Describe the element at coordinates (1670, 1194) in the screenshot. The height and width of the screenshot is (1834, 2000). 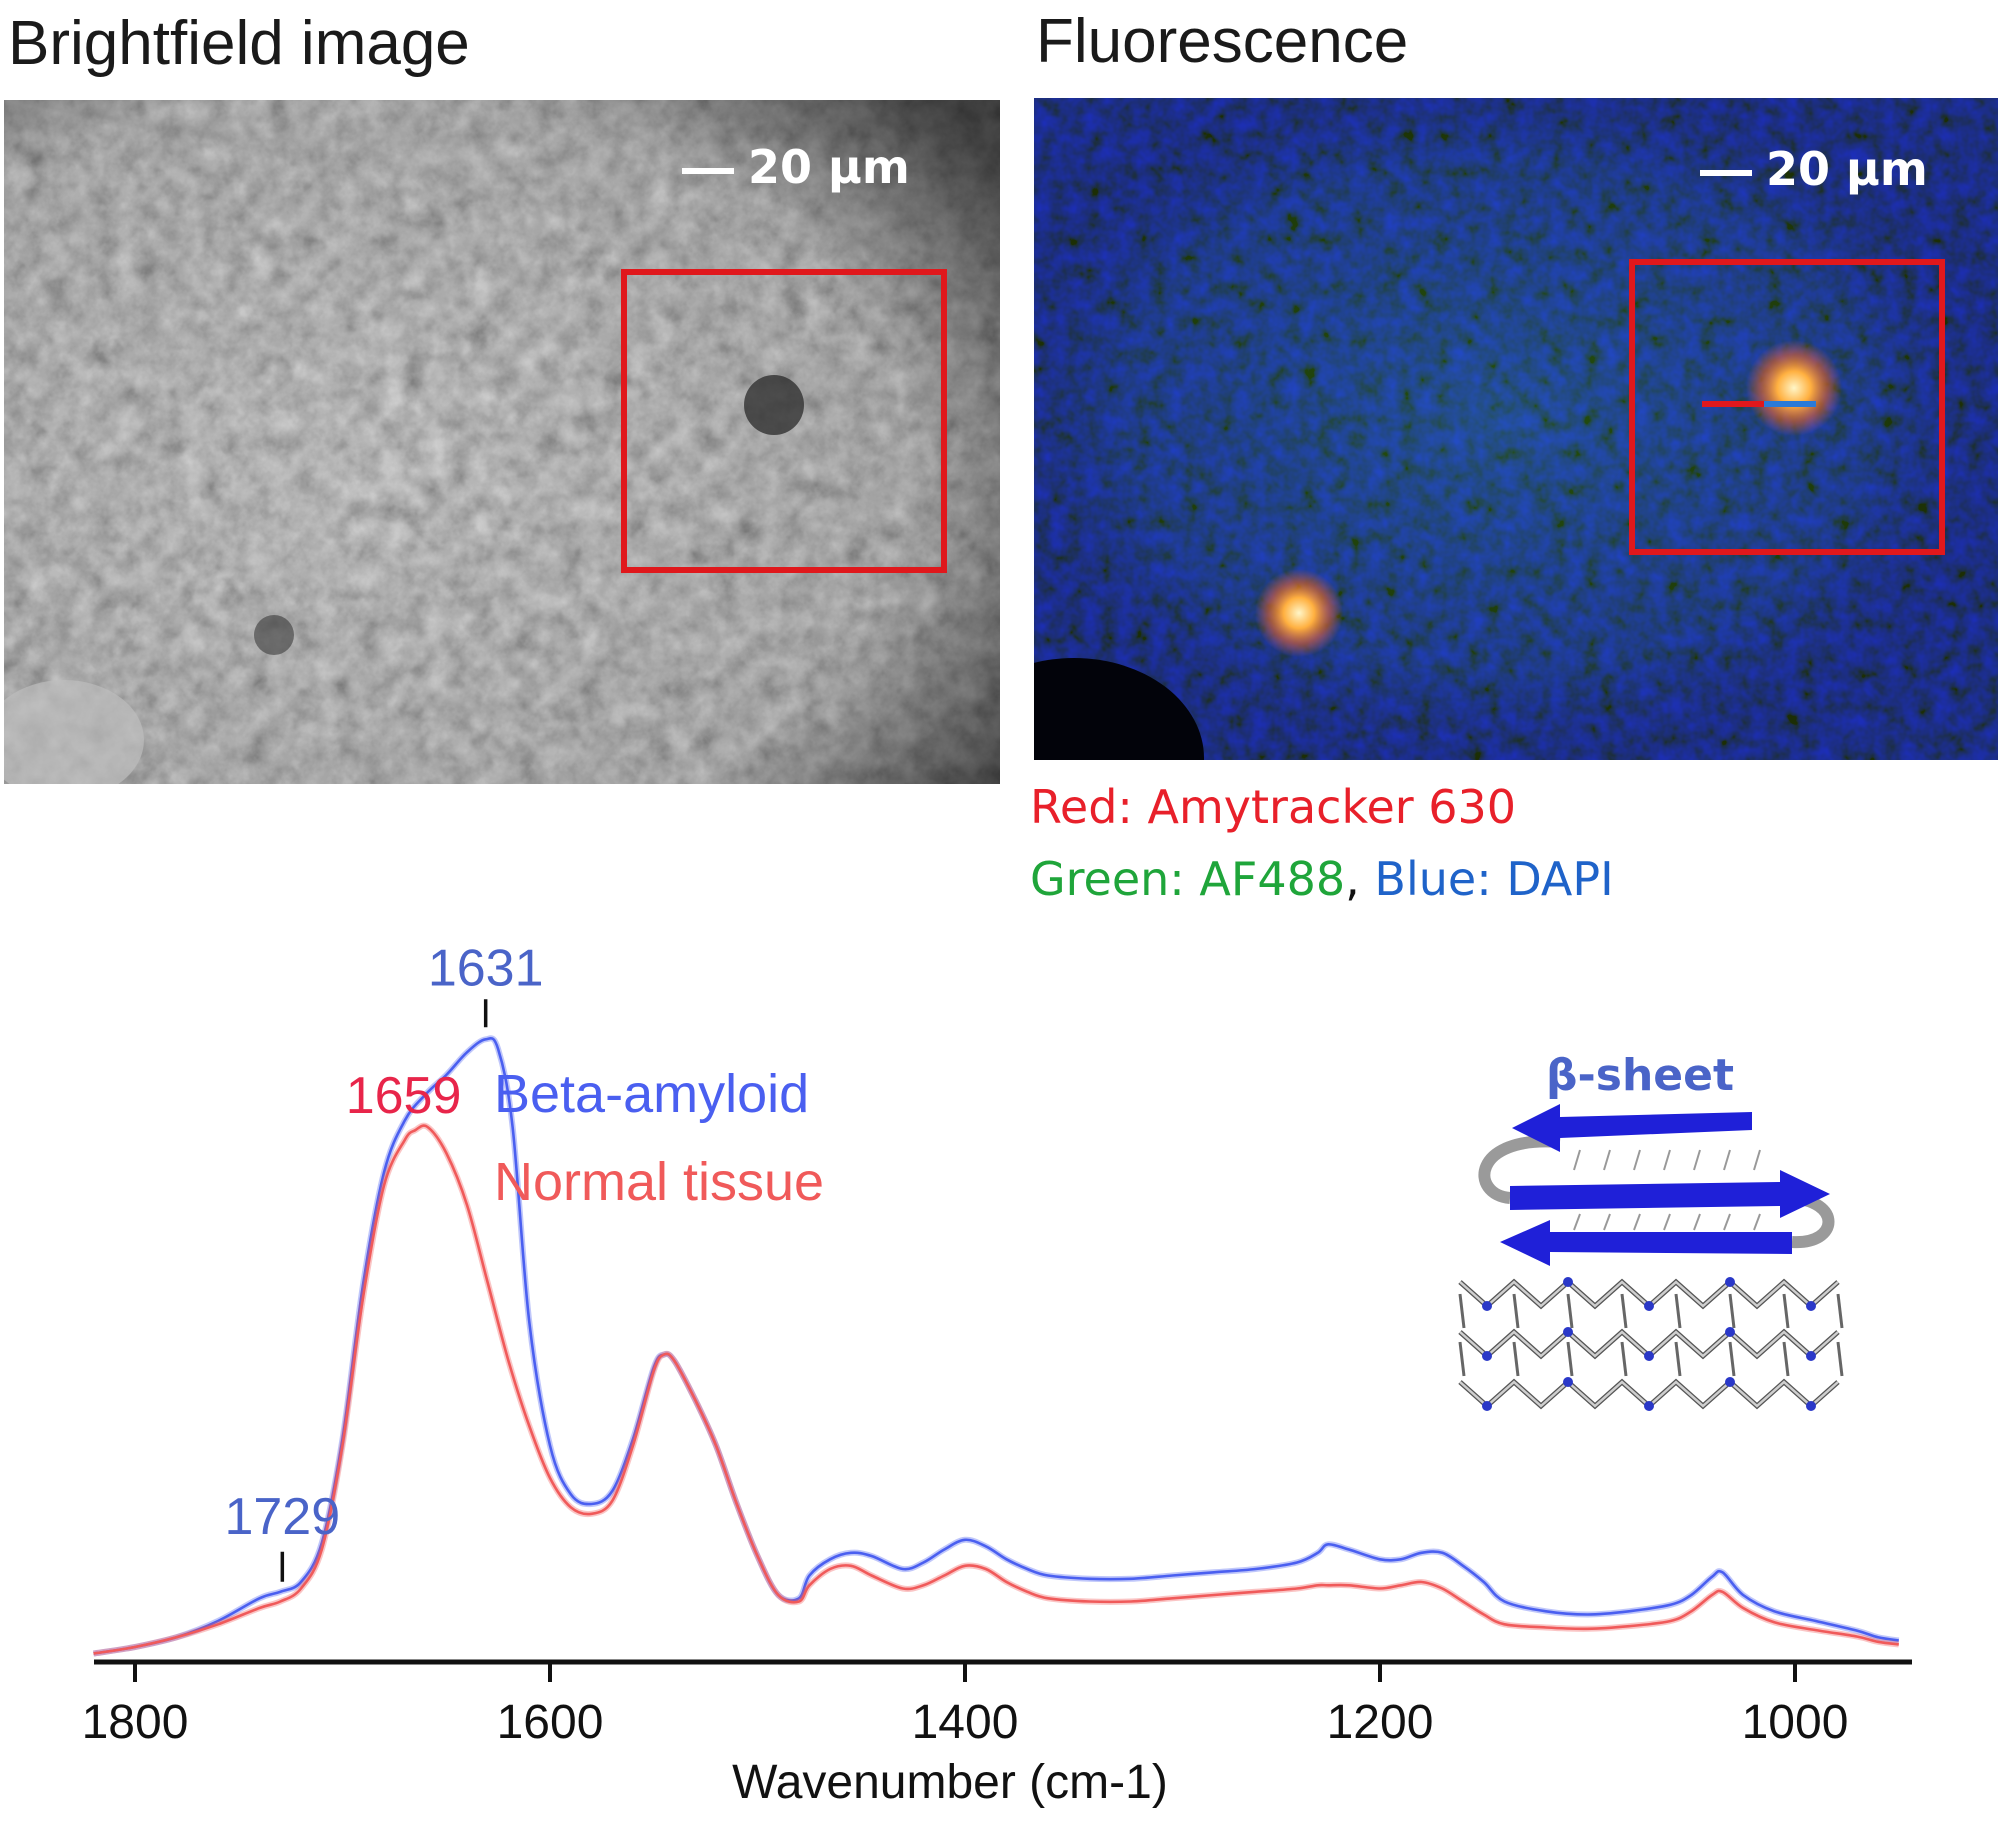
I see `sheet-strand-middle` at that location.